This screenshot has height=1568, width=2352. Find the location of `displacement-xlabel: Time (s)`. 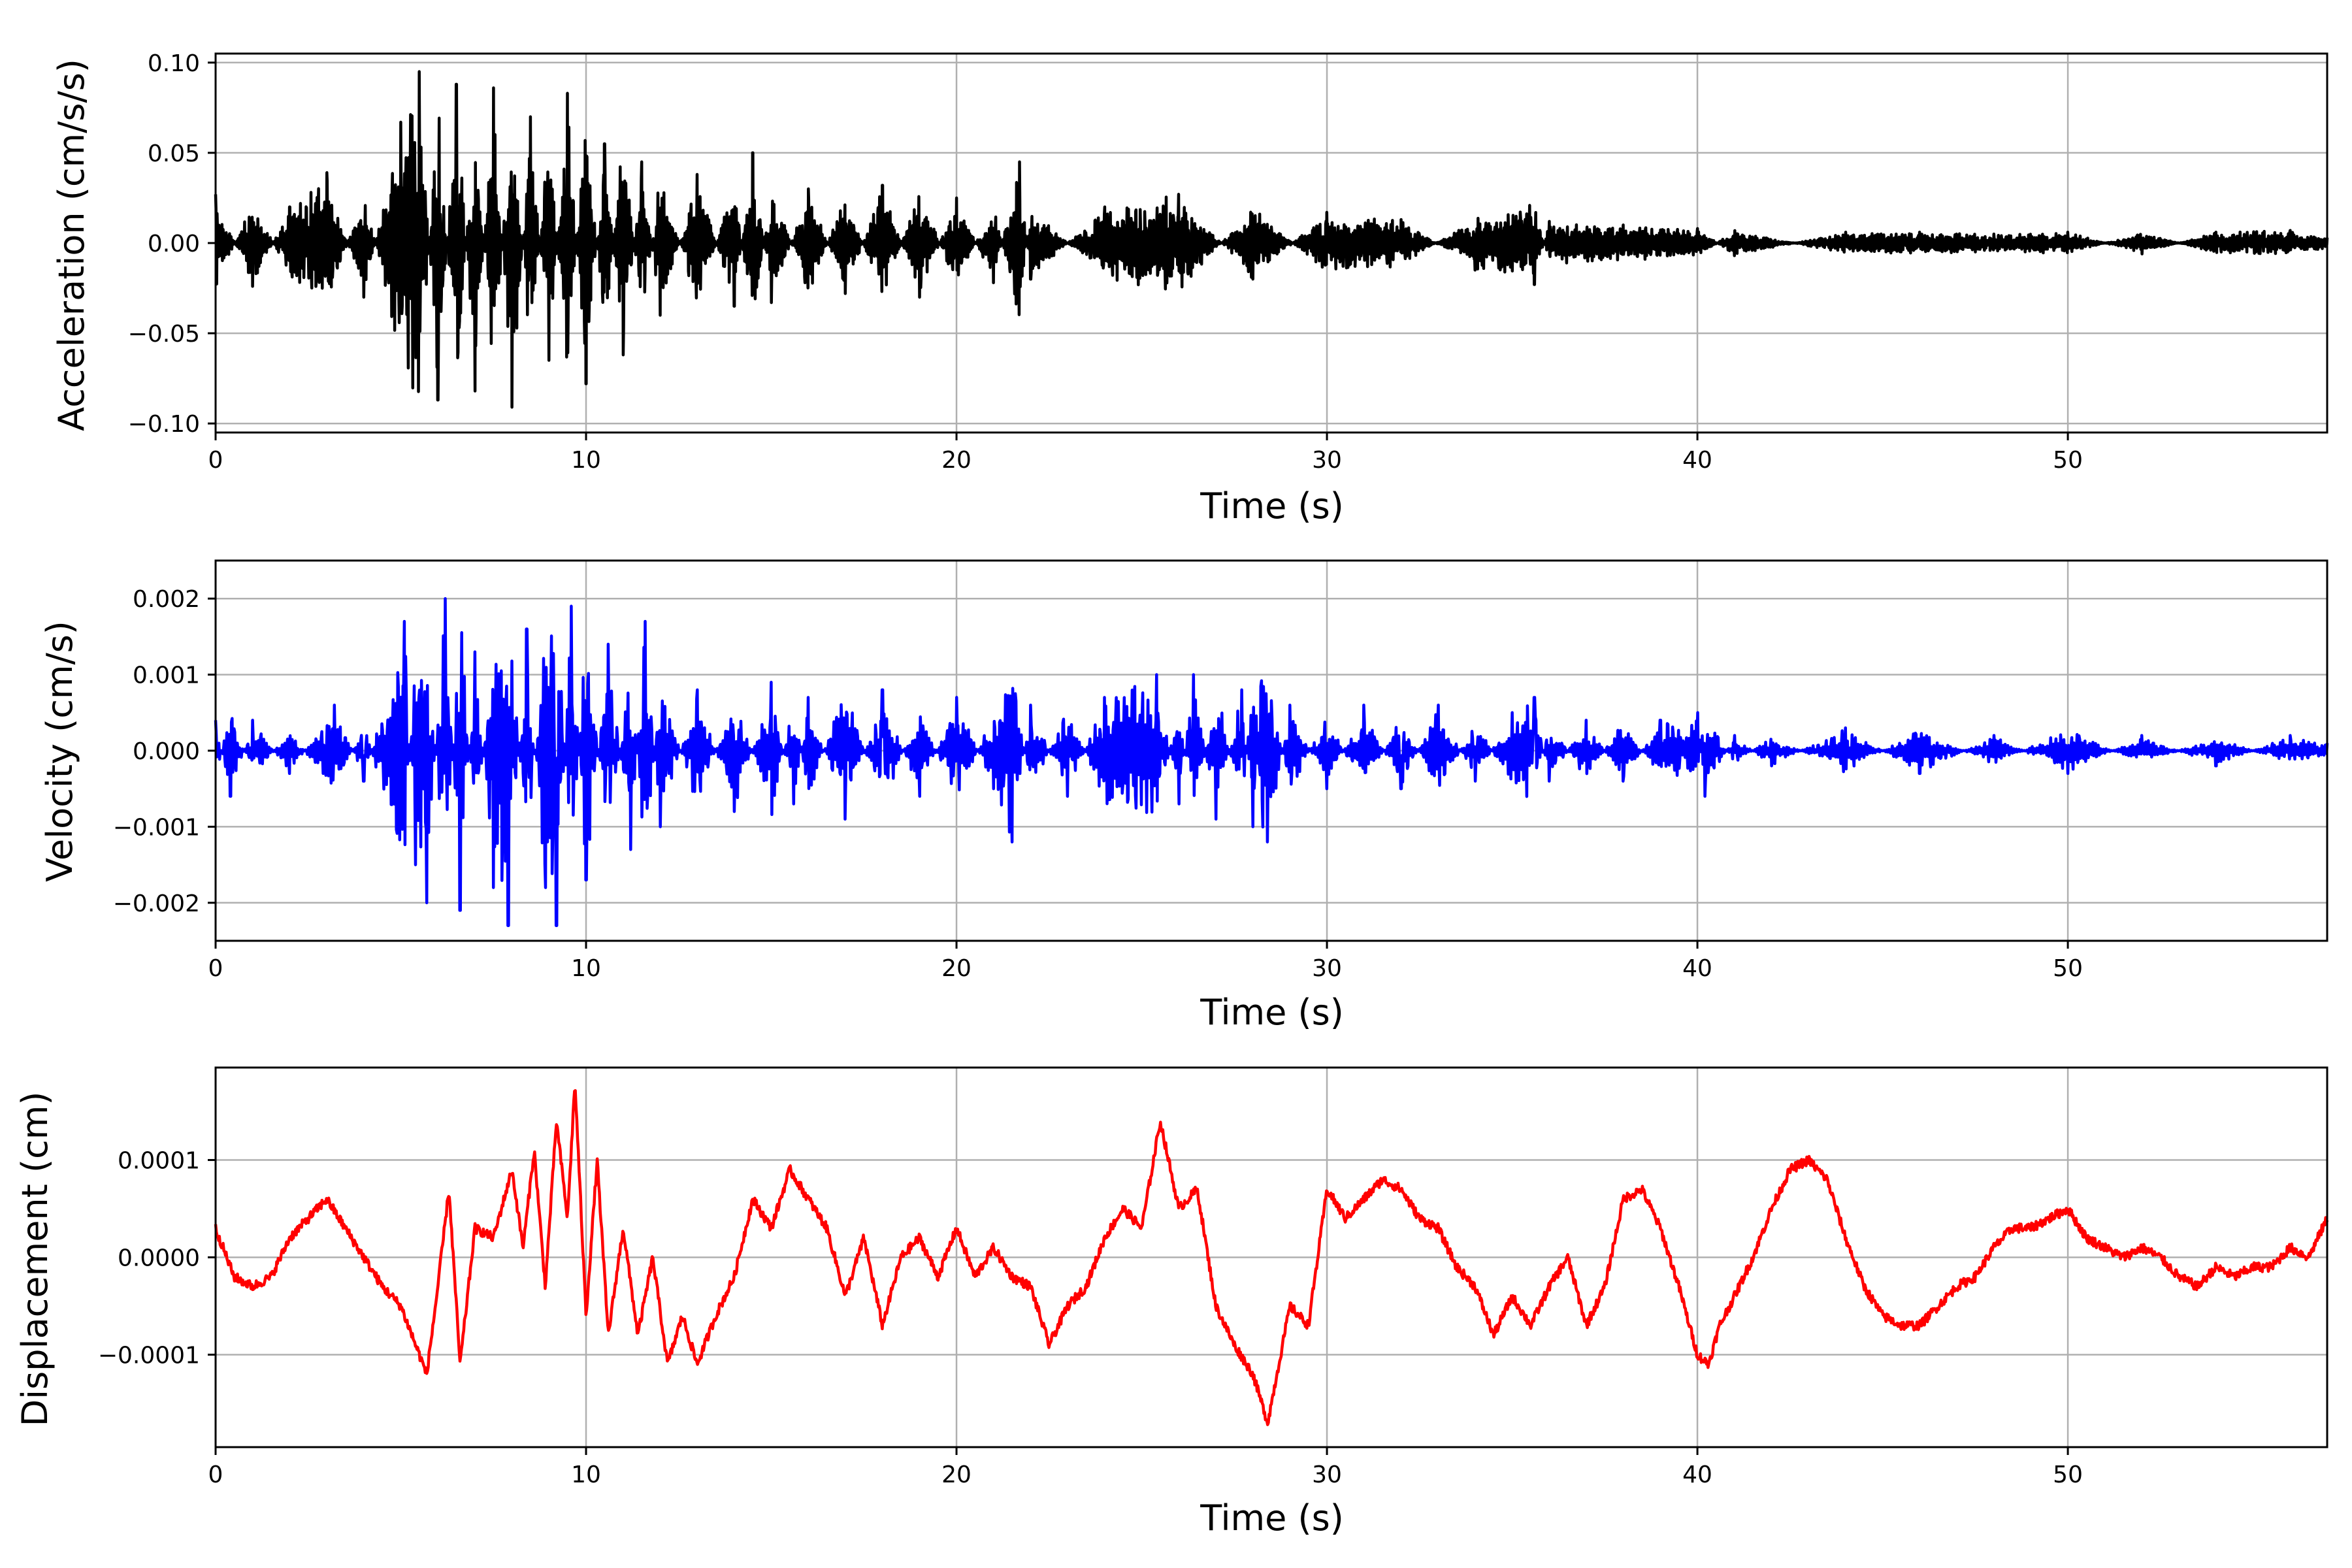

displacement-xlabel: Time (s) is located at coordinates (1272, 1518).